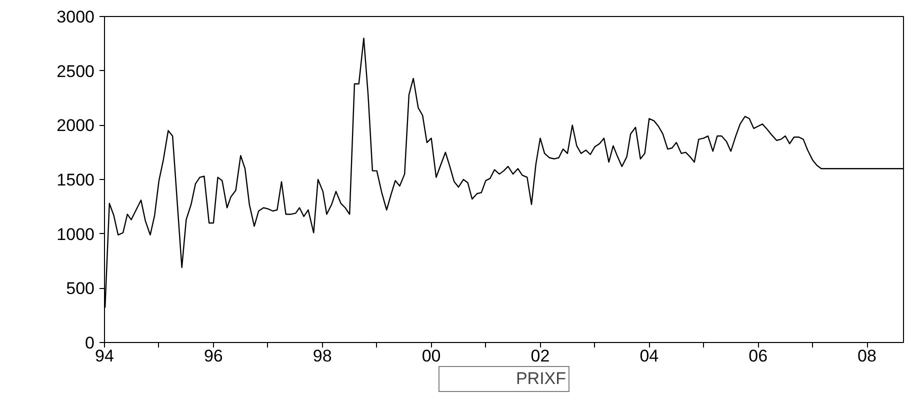 The width and height of the screenshot is (905, 405). Describe the element at coordinates (213, 356) in the screenshot. I see `x-tick-label: 96` at that location.